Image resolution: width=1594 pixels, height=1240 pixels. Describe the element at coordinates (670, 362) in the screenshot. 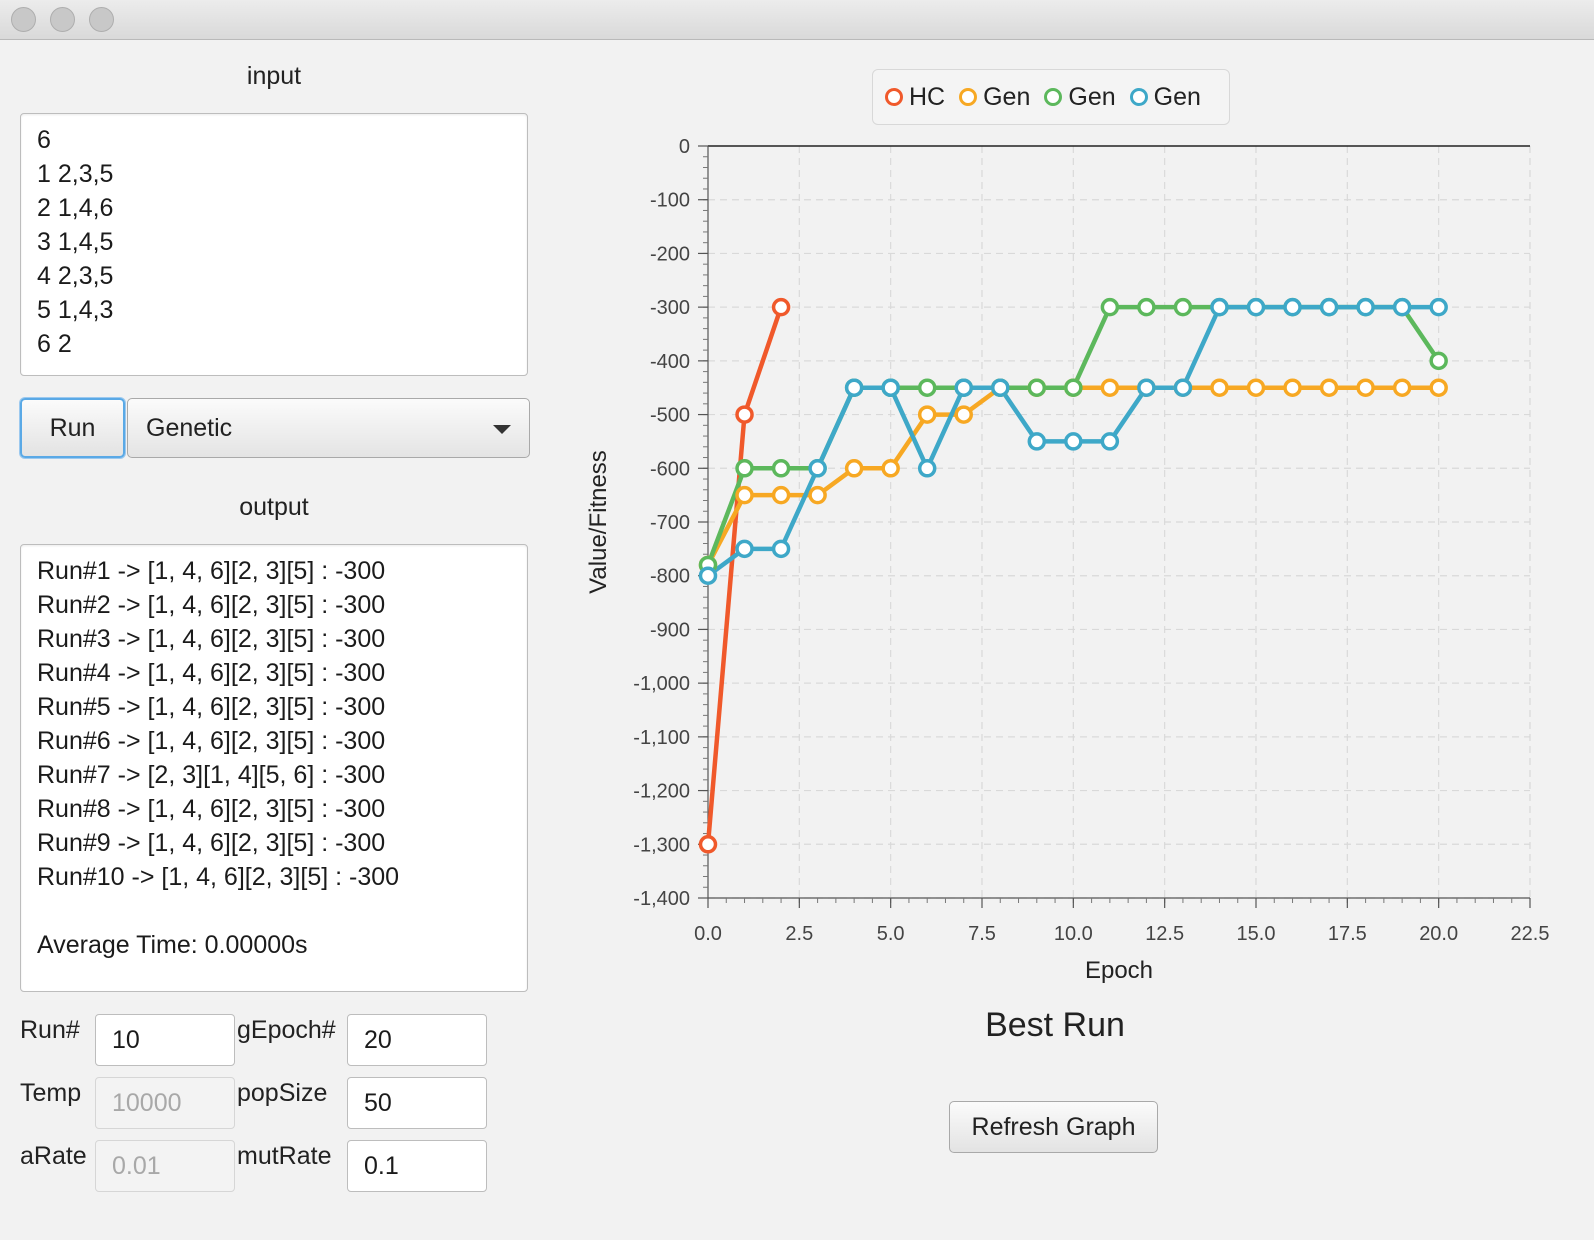

I see `y-tick-label: -400` at that location.